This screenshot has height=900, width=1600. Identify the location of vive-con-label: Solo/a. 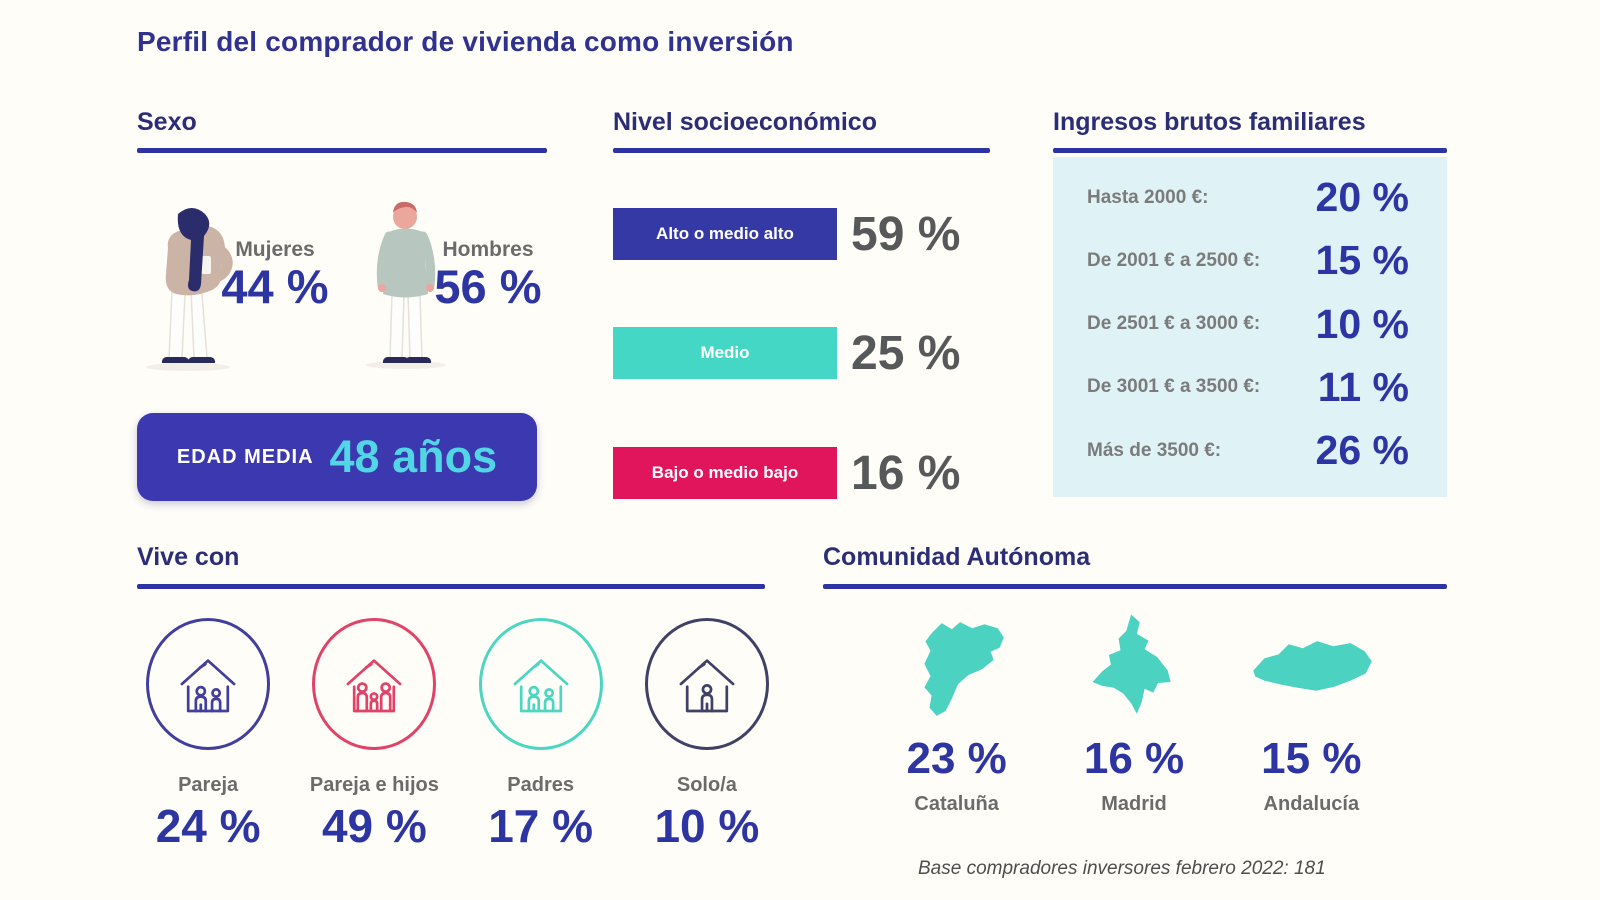
(706, 785).